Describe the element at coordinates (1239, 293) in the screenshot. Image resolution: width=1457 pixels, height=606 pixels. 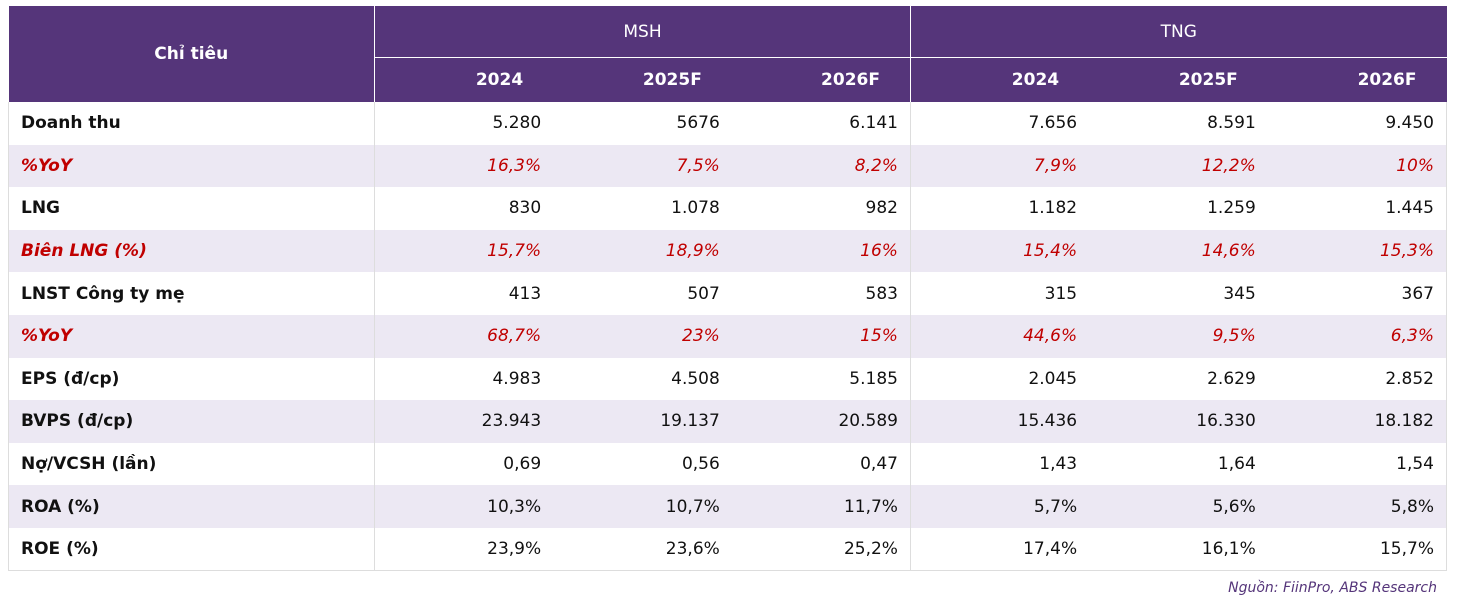
I see `cell-value: 345` at that location.